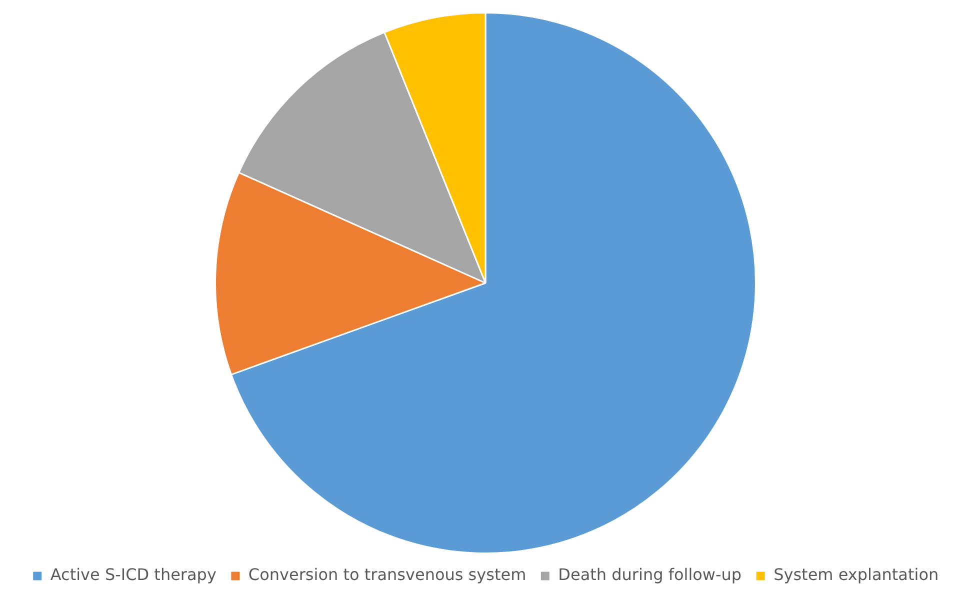 The width and height of the screenshot is (971, 602). I want to click on legend-label: Death during follow-up, so click(650, 574).